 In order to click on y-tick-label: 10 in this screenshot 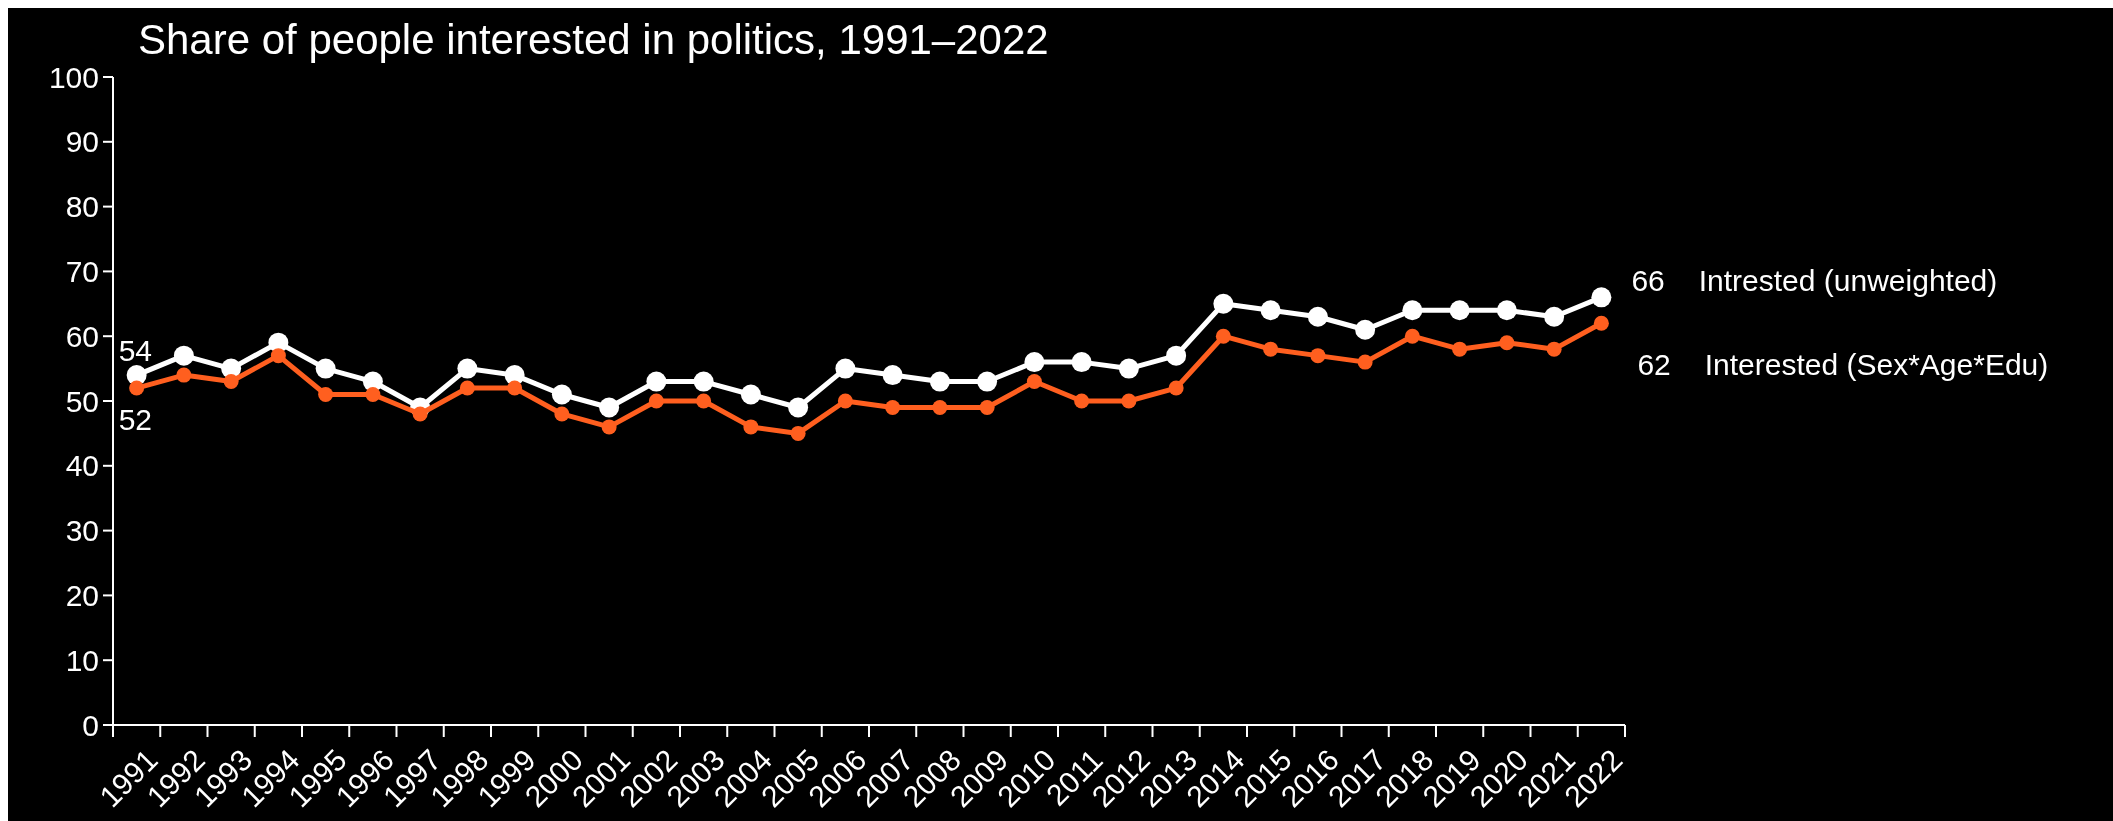, I will do `click(82, 660)`.